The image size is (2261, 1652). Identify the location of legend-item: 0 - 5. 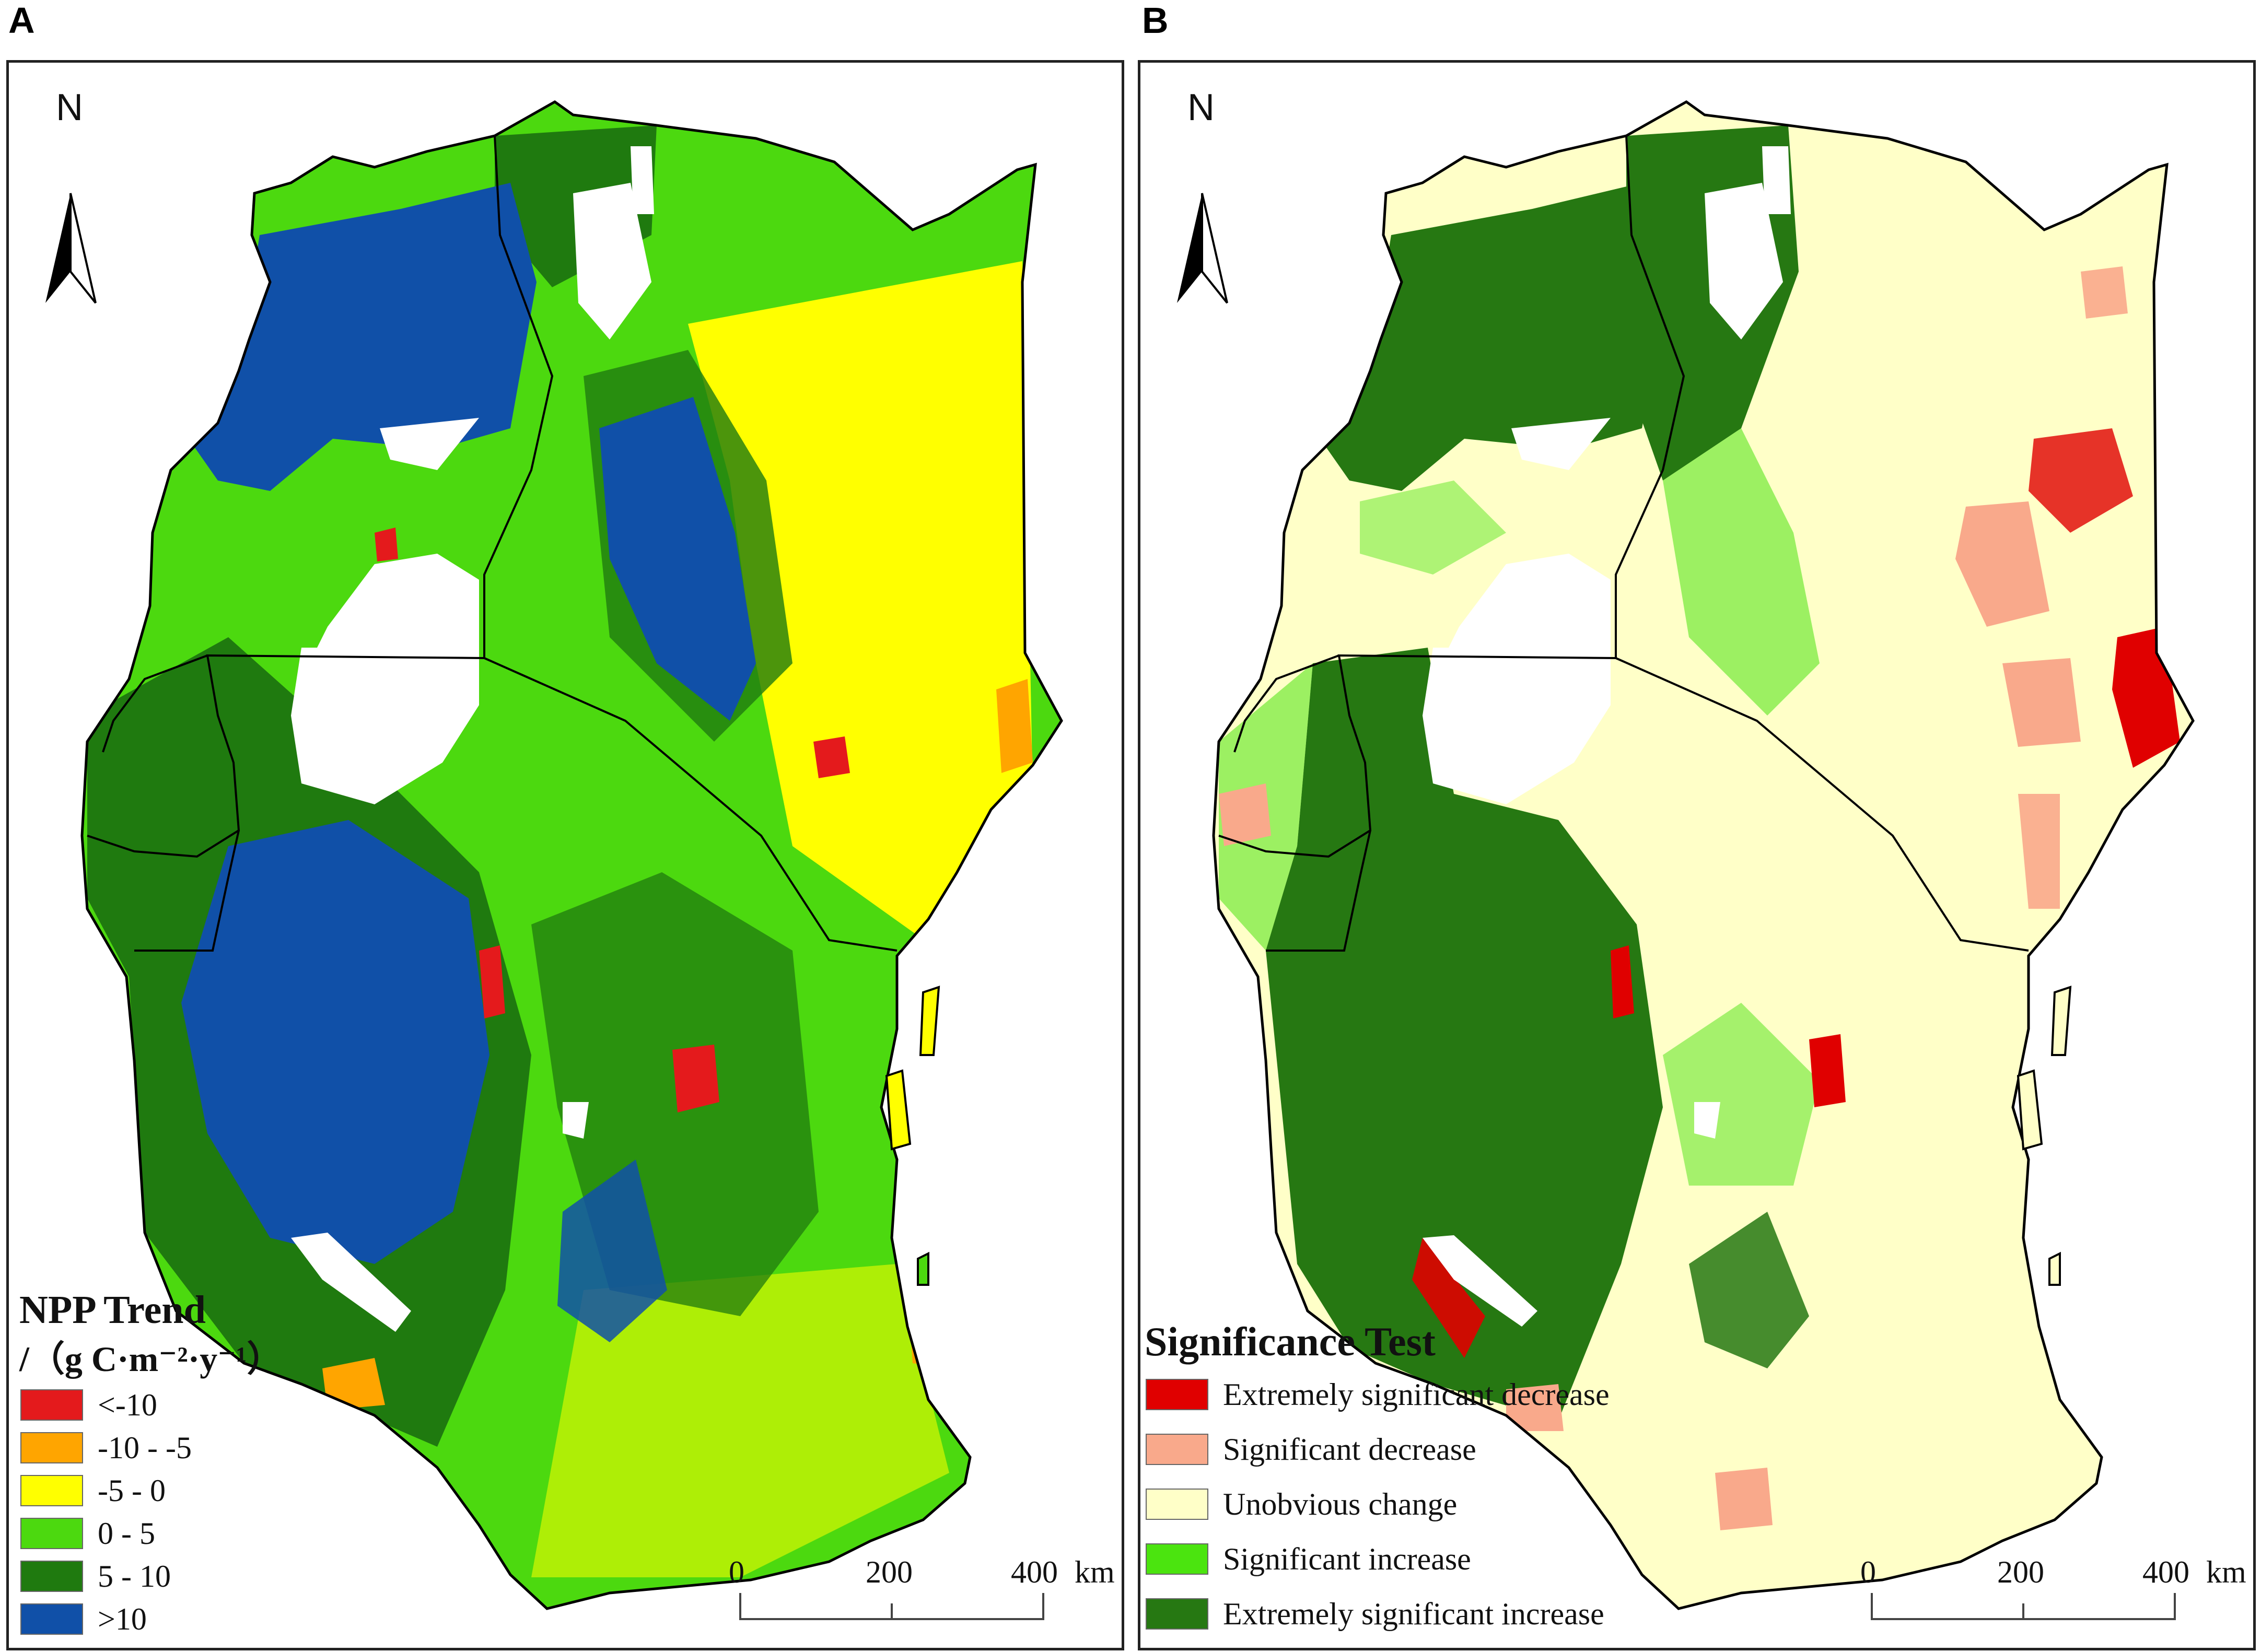
(87, 1533).